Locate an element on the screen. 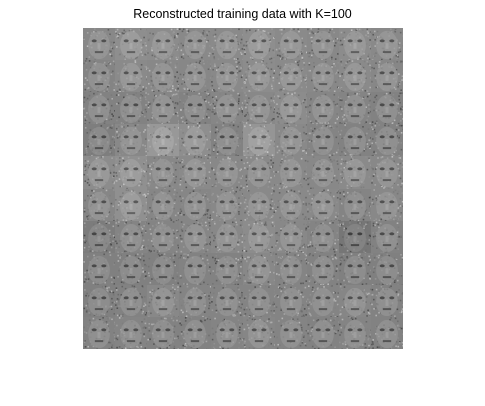  figure-title: Reconstructed training data with K=100 is located at coordinates (242, 14).